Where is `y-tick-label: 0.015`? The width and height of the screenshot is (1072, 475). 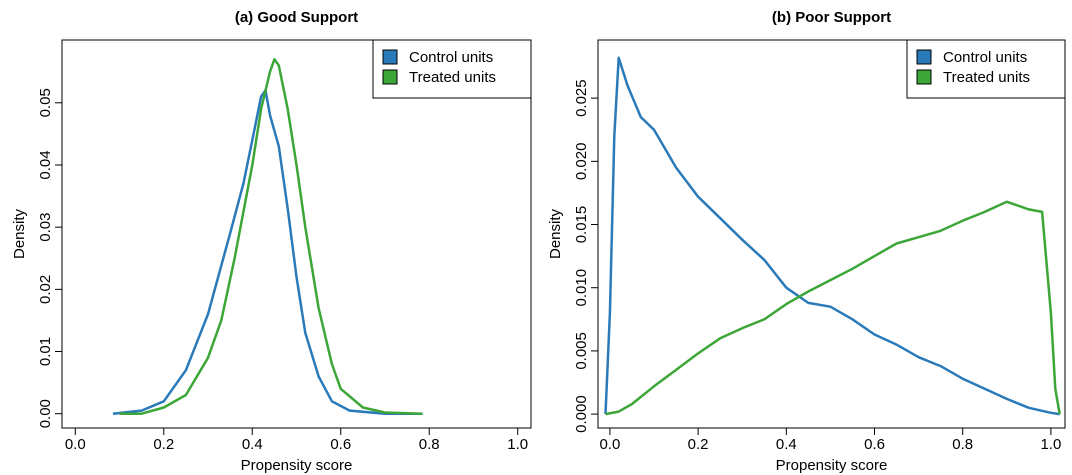
y-tick-label: 0.015 is located at coordinates (581, 225).